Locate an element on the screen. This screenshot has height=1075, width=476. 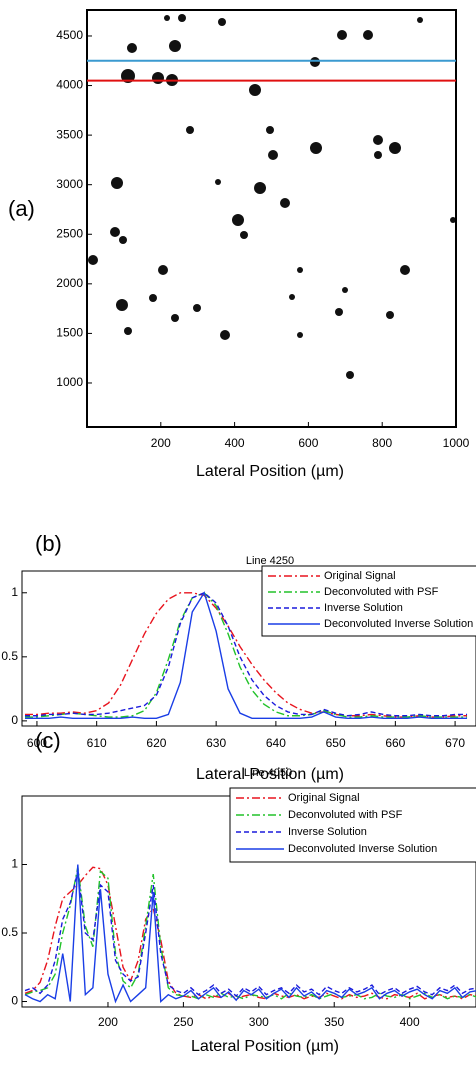
y-tick-label: 2000 is located at coordinates (69, 283).